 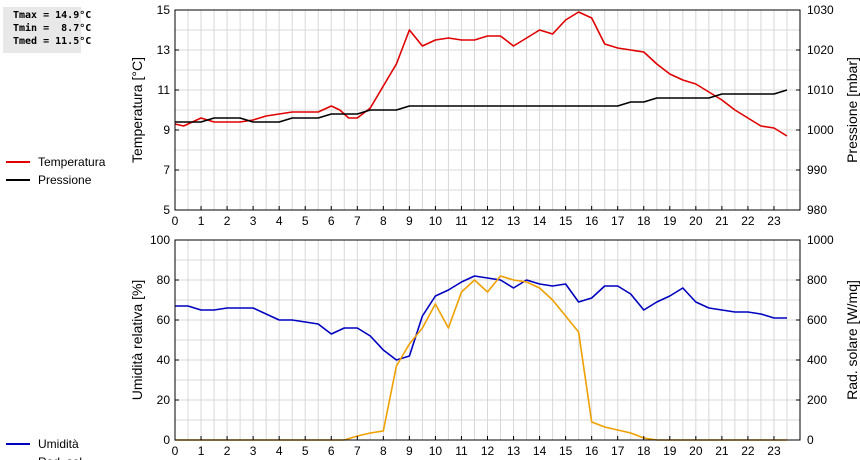 What do you see at coordinates (820, 50) in the screenshot?
I see `y2-tick-label: 1020` at bounding box center [820, 50].